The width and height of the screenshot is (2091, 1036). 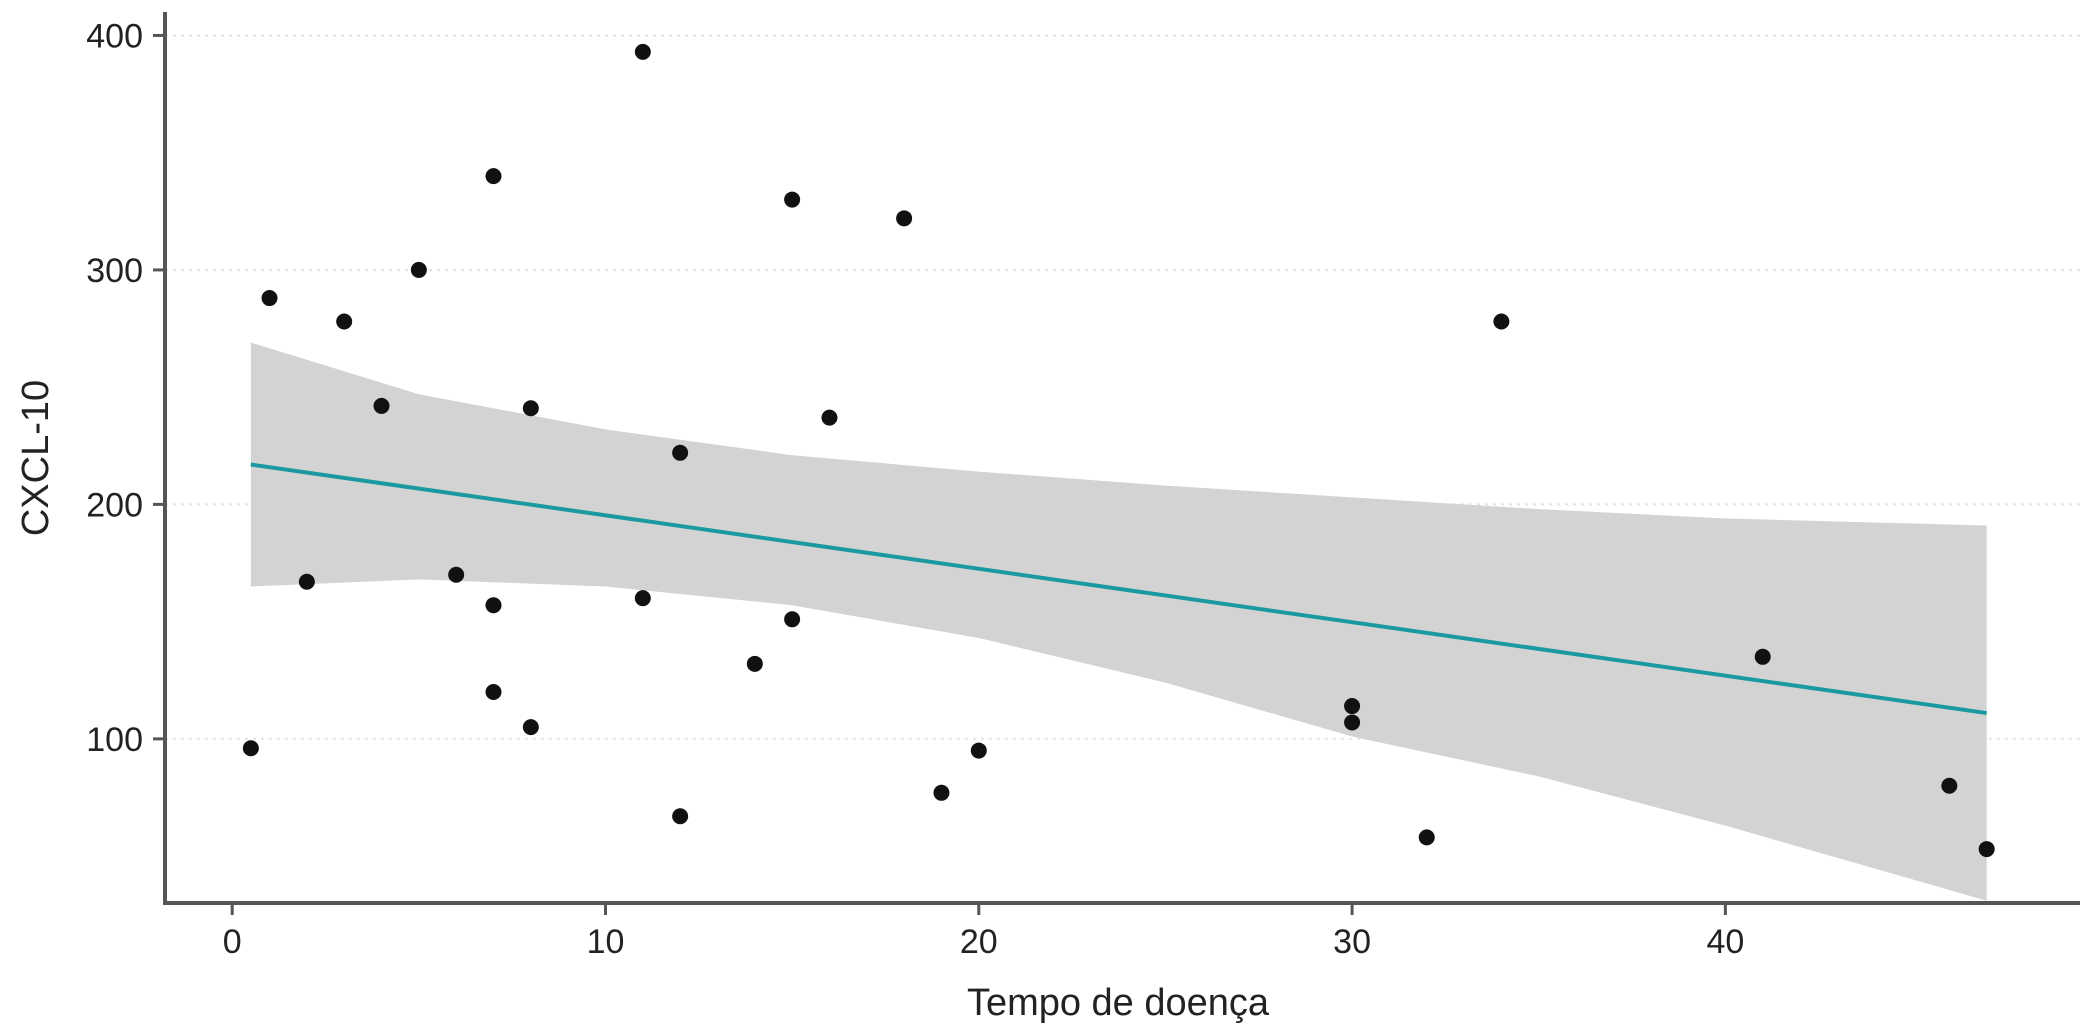 I want to click on x-axis-title: Tempo de doença, so click(x=1118, y=1003).